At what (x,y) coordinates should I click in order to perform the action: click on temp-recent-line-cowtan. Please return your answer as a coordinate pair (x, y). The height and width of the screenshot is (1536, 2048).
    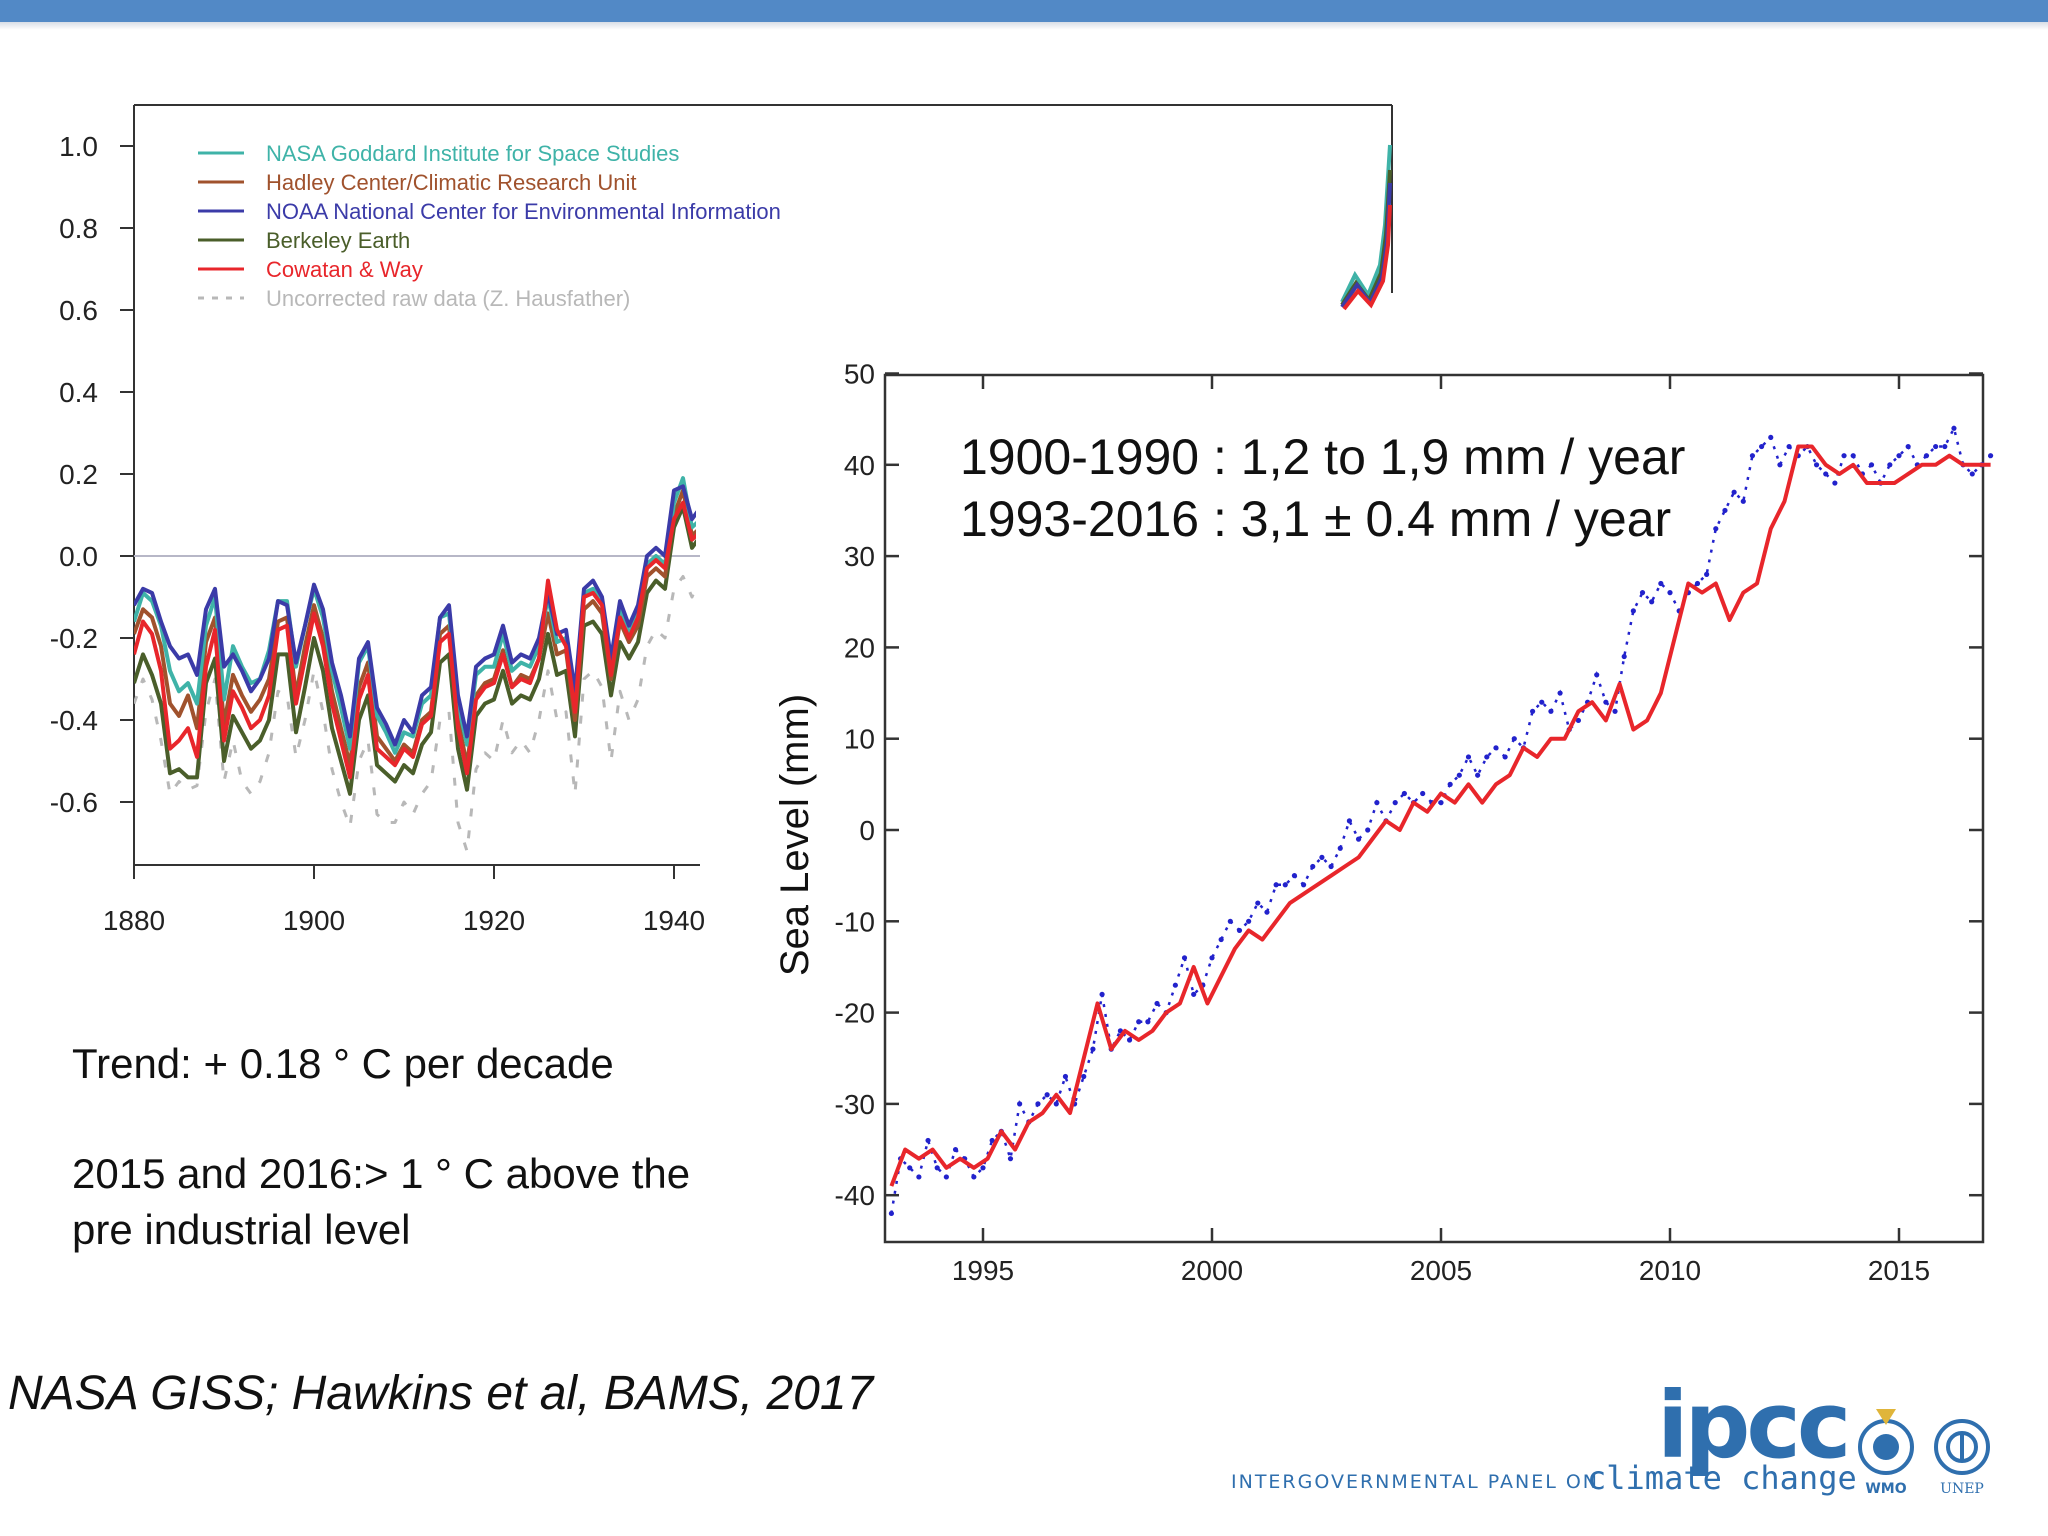
    Looking at the image, I should click on (1367, 257).